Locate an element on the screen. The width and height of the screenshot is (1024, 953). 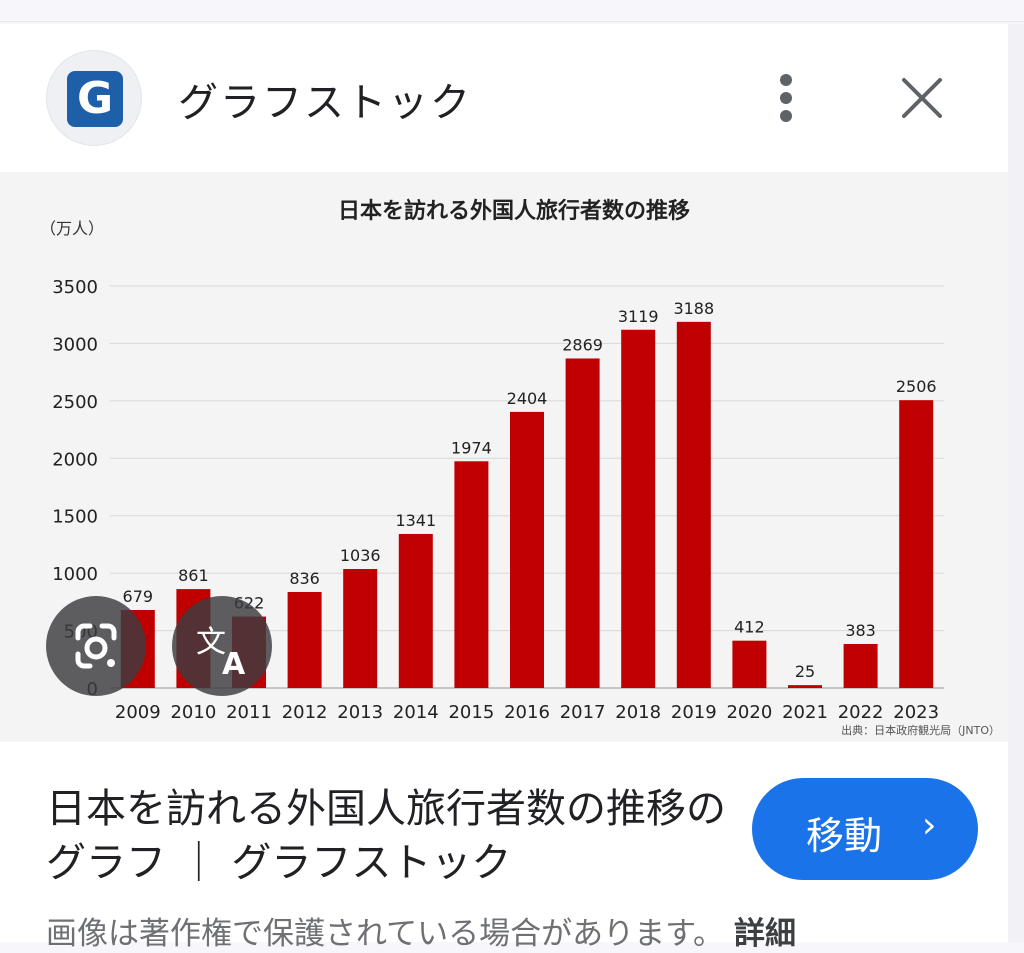
data-label: 383 is located at coordinates (860, 630).